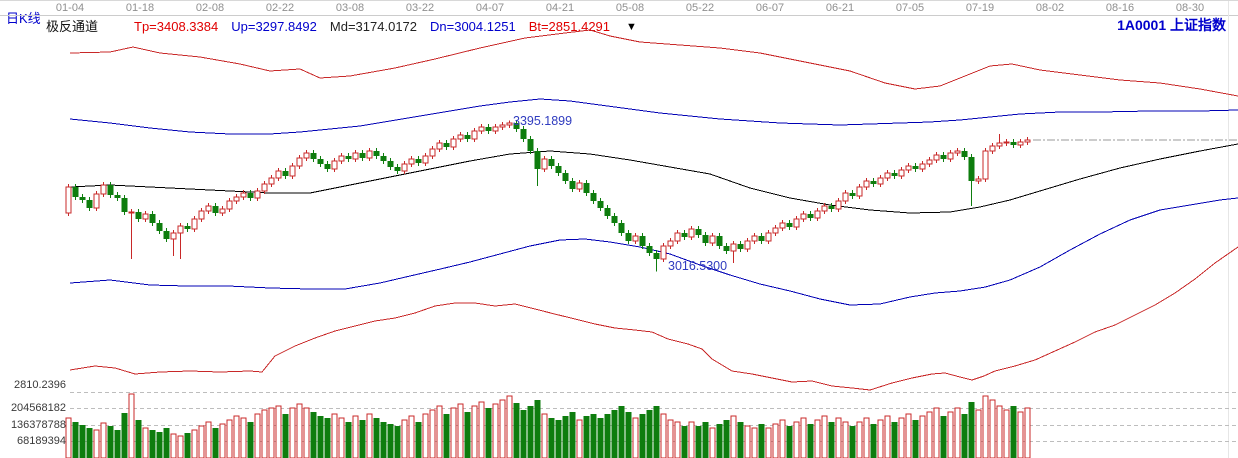 This screenshot has width=1238, height=458. What do you see at coordinates (280, 8) in the screenshot?
I see `date-label: 02-22` at bounding box center [280, 8].